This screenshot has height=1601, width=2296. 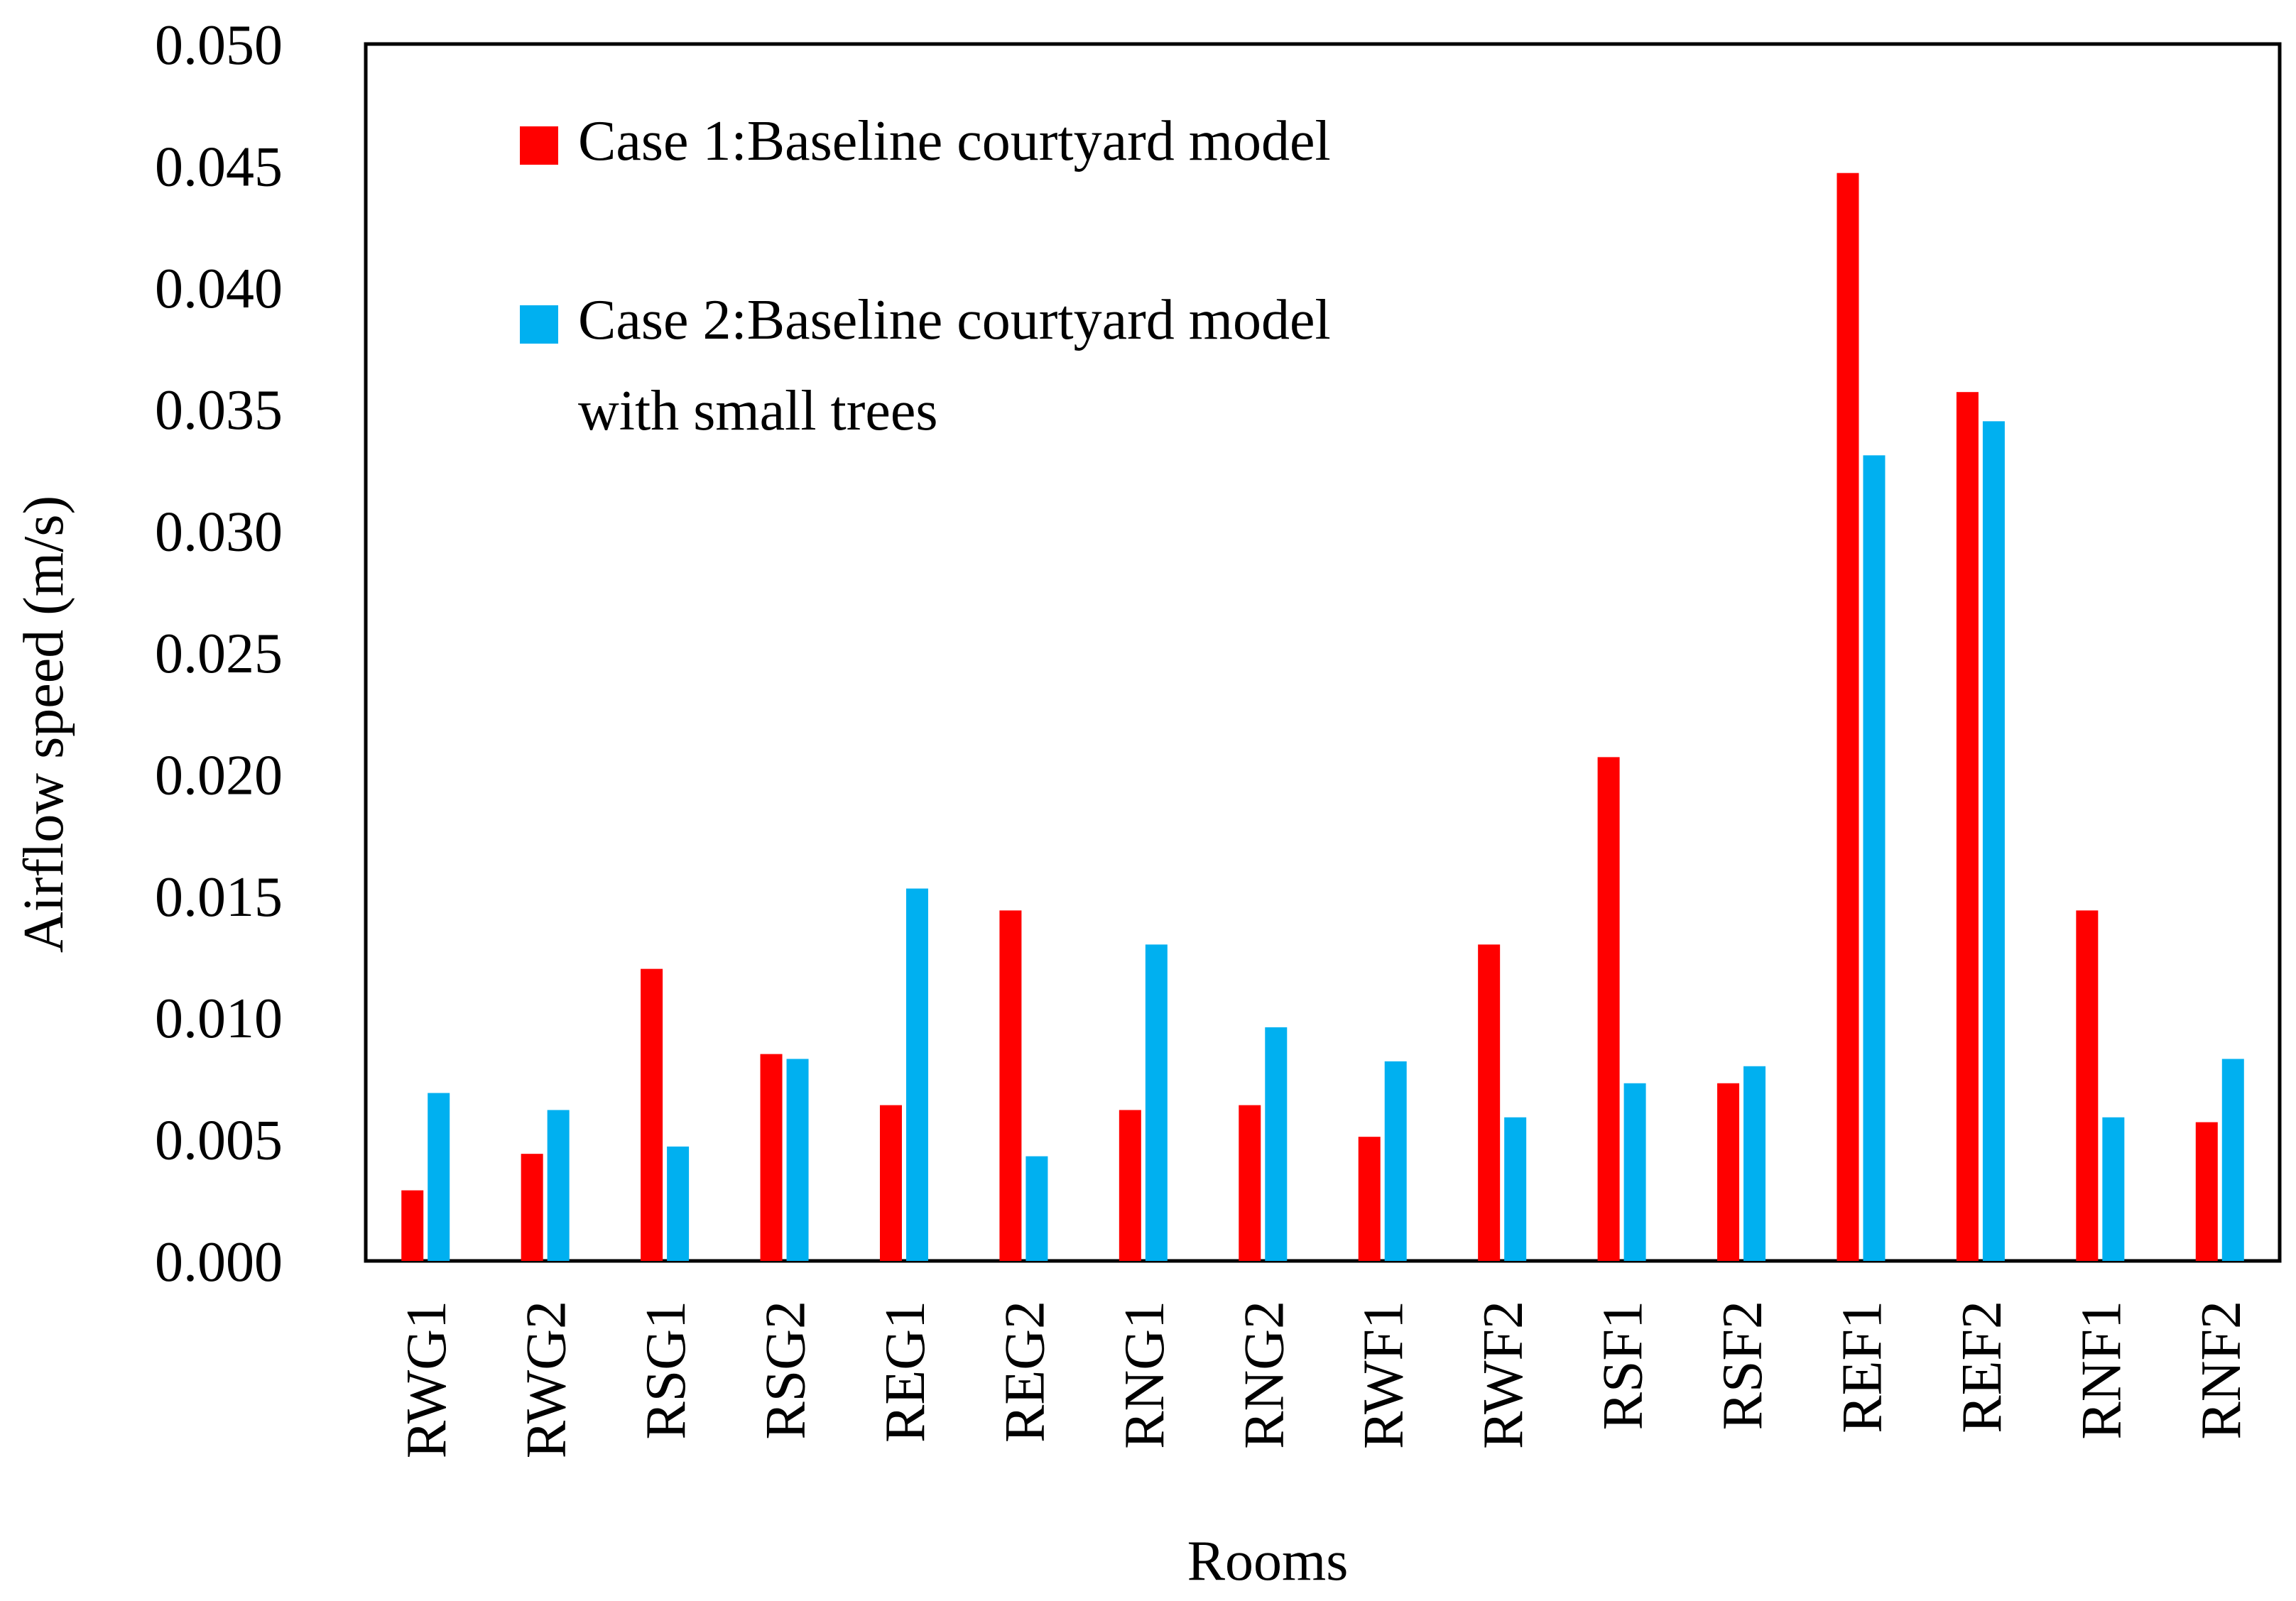 What do you see at coordinates (1369, 1199) in the screenshot?
I see `bar-case1-rwf1` at bounding box center [1369, 1199].